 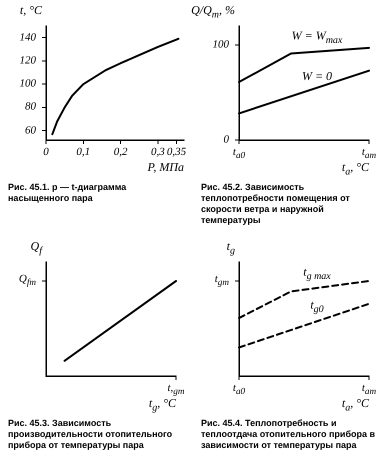 What do you see at coordinates (46, 152) in the screenshot?
I see `x-tick-label: 0` at bounding box center [46, 152].